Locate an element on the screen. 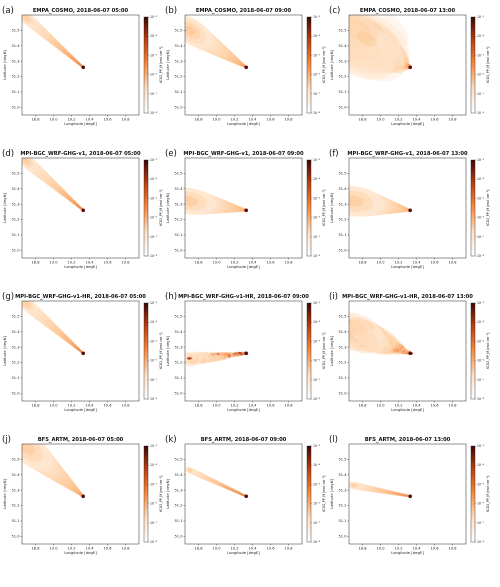 The width and height of the screenshot is (500, 587). y-tick-label: 51.1 is located at coordinates (342, 235).